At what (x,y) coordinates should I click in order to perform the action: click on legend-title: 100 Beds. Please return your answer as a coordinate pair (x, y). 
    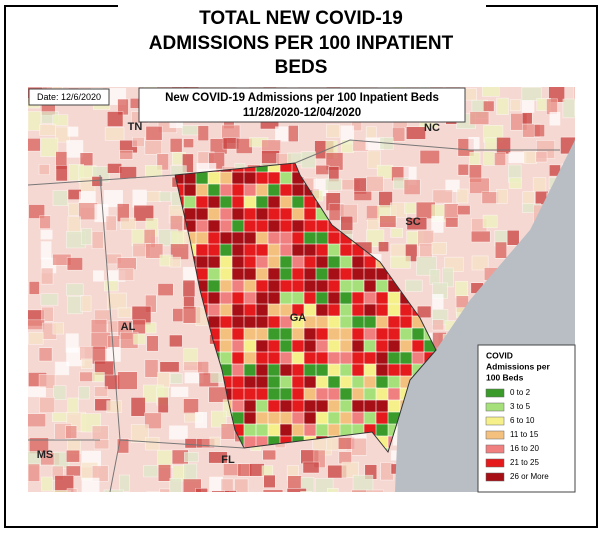
    Looking at the image, I should click on (505, 377).